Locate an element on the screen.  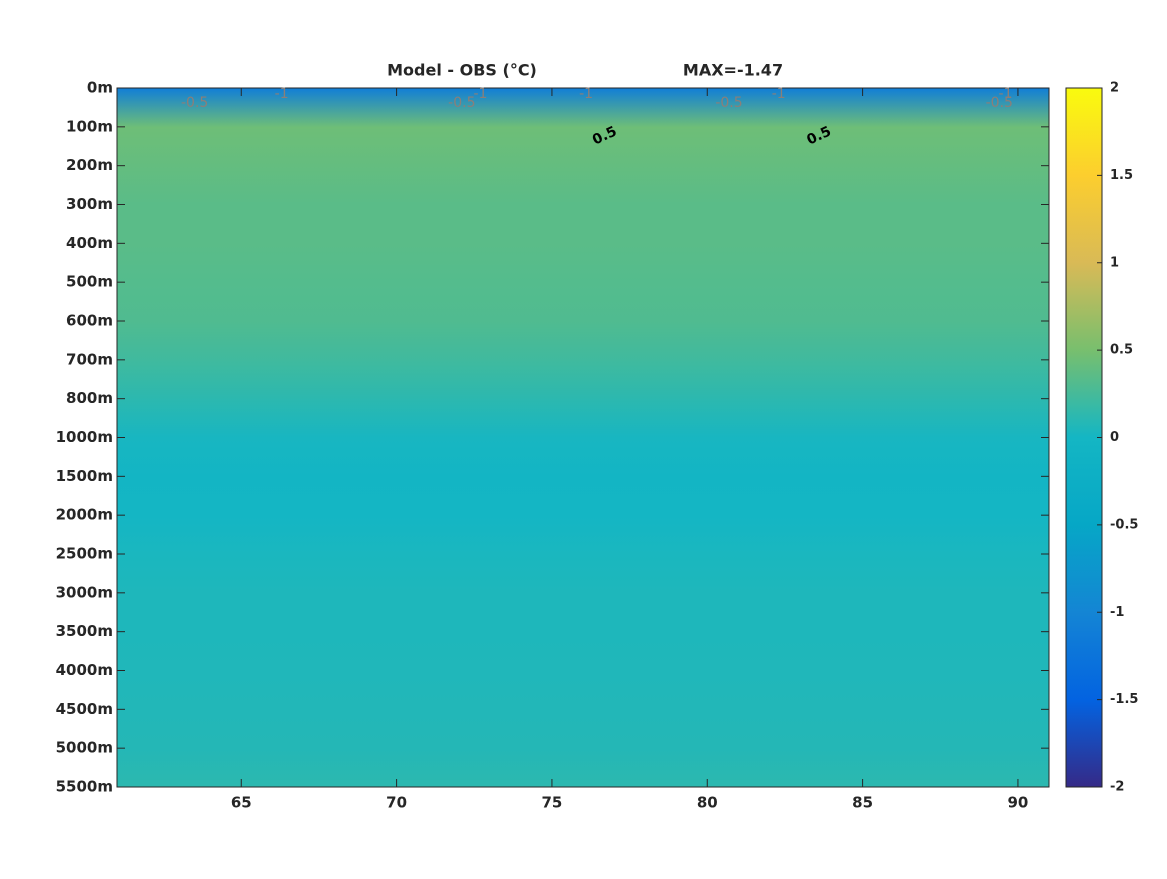
y-tick-label: 3000m is located at coordinates (84, 592).